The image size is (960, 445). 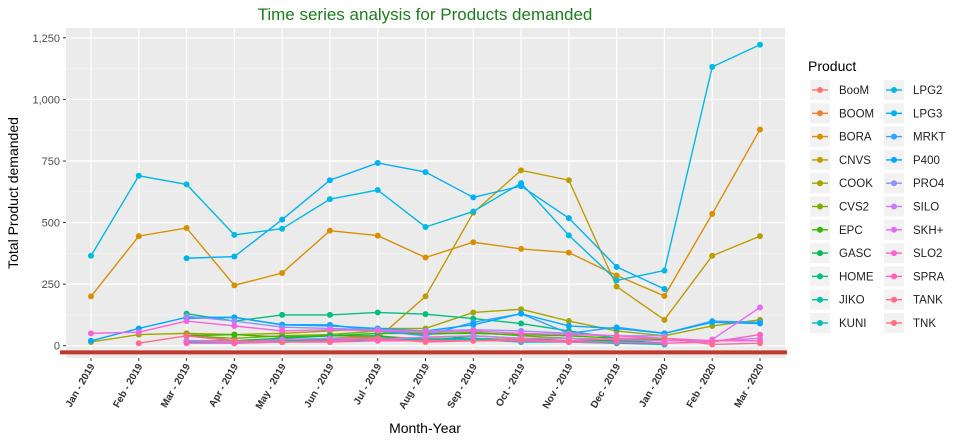 What do you see at coordinates (856, 114) in the screenshot?
I see `legend-label: BOOM` at bounding box center [856, 114].